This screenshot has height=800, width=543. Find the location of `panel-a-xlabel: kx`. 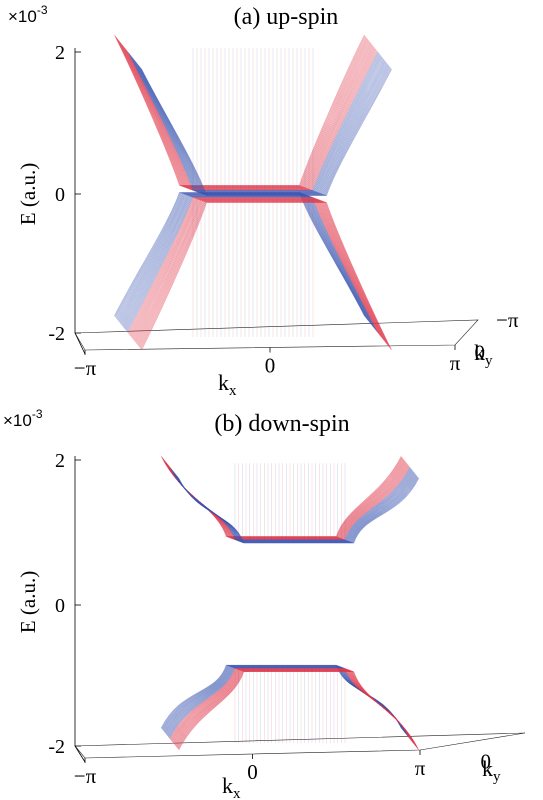

panel-a-xlabel: kx is located at coordinates (227, 384).